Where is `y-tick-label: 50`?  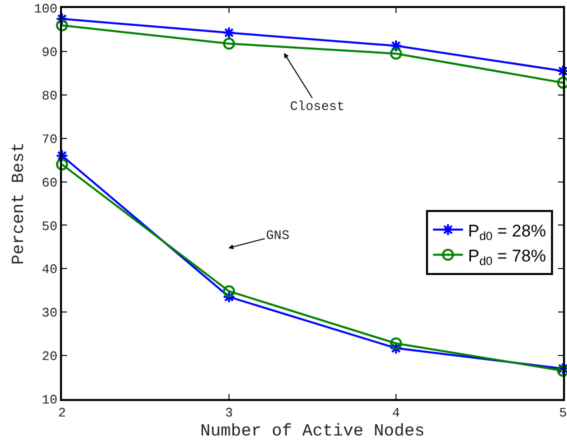
y-tick-label: 50 is located at coordinates (50, 226).